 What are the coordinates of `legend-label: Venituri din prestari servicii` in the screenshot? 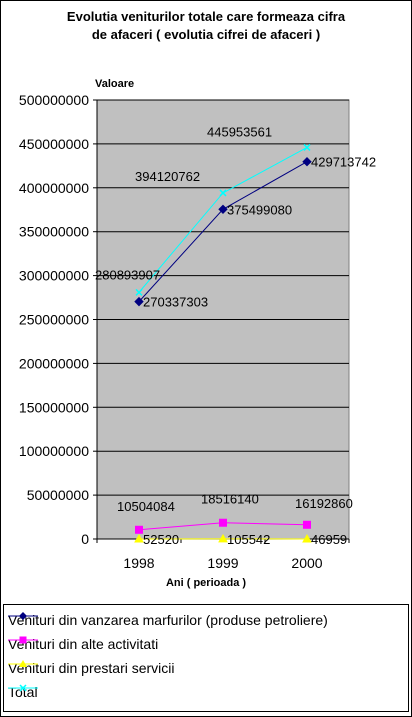 It's located at (91, 668).